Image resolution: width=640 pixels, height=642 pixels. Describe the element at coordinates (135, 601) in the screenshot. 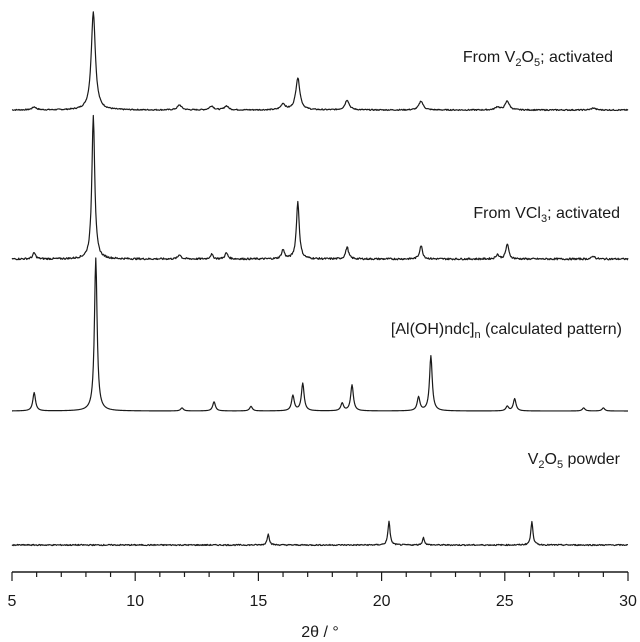

I see `x-tick-label: 10` at that location.